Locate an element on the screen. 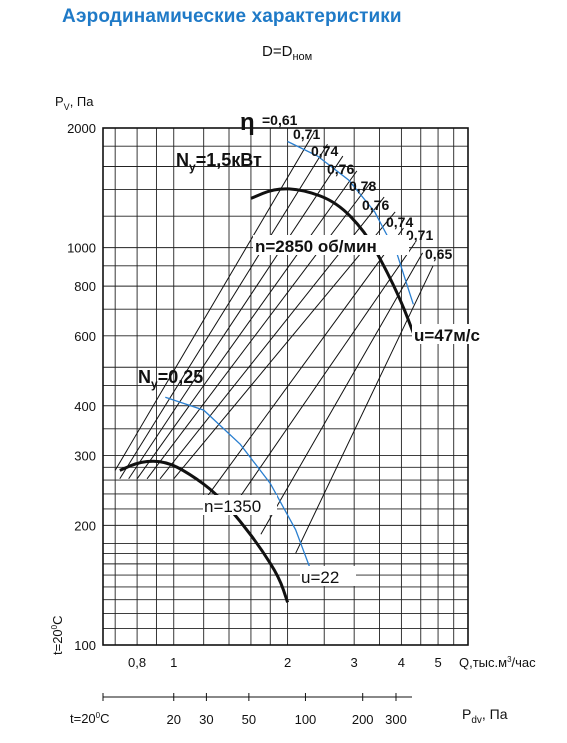 The height and width of the screenshot is (743, 567). y-tick-label: 2000 is located at coordinates (81, 128).